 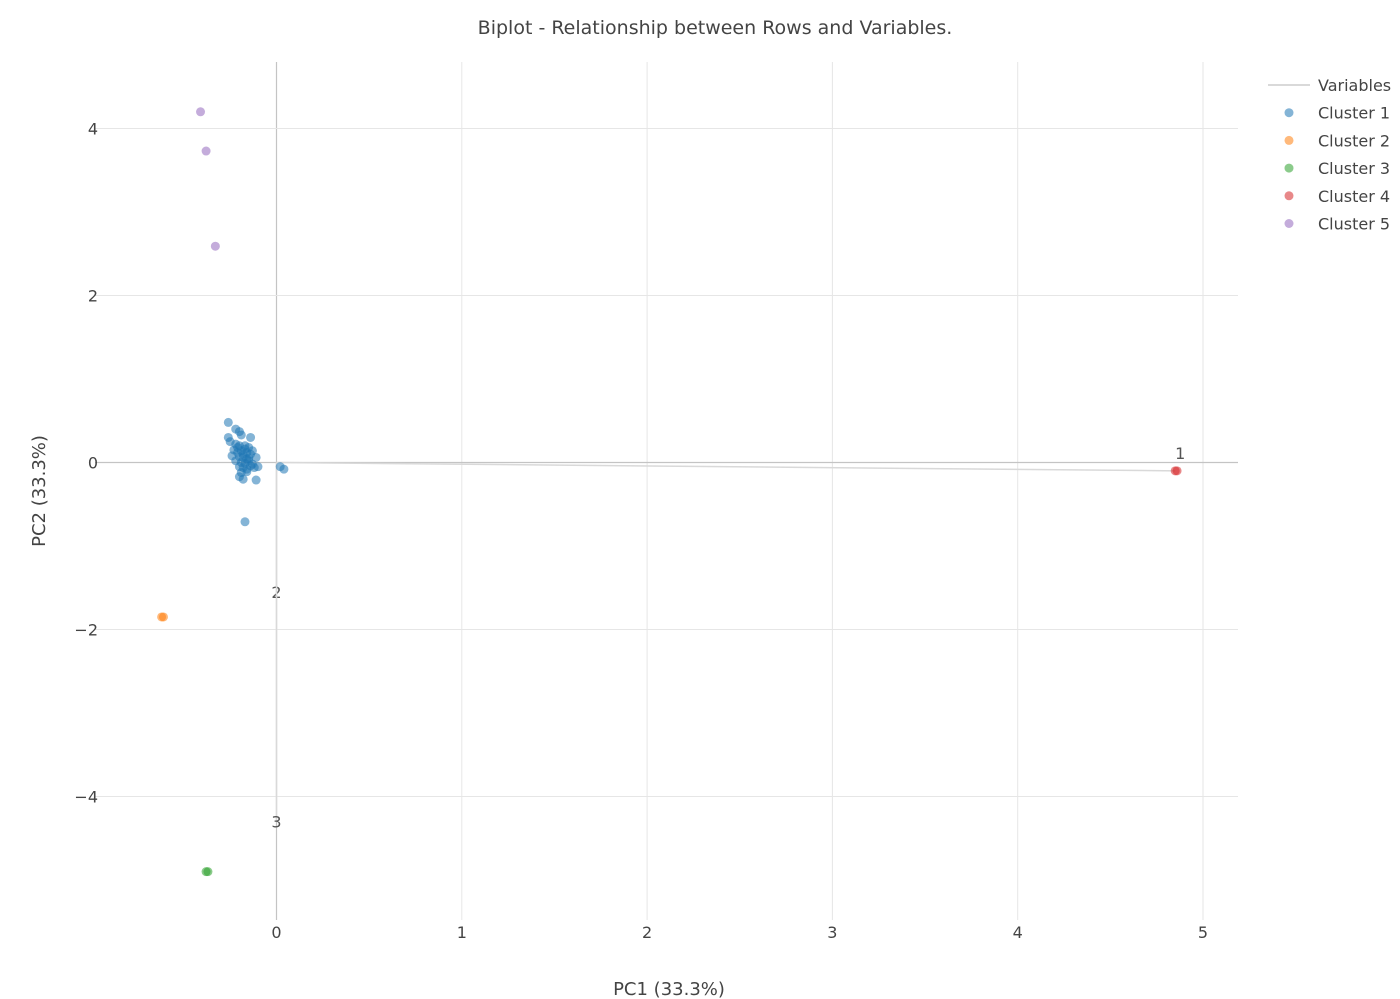 I want to click on legend-item-cluster-4: Cluster 4, so click(x=1337, y=196).